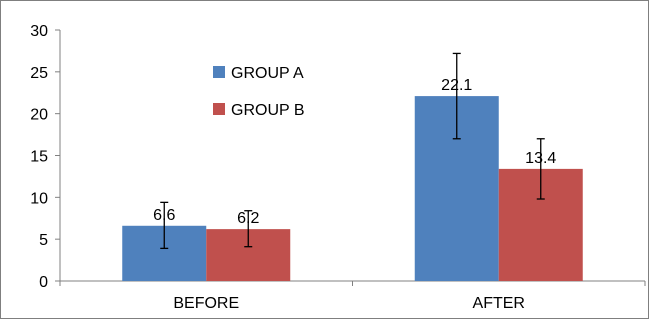  I want to click on y-tick-label: 0, so click(43, 282).